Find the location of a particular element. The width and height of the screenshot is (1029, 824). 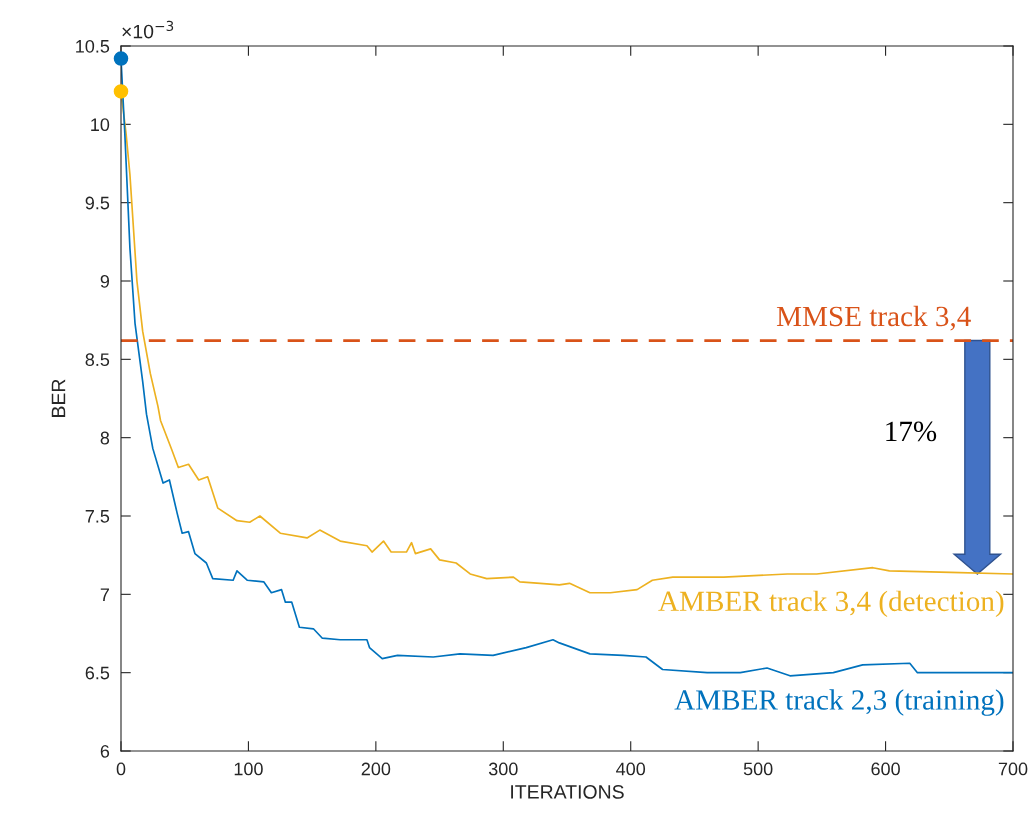

y-axis-title: BER is located at coordinates (58, 398).